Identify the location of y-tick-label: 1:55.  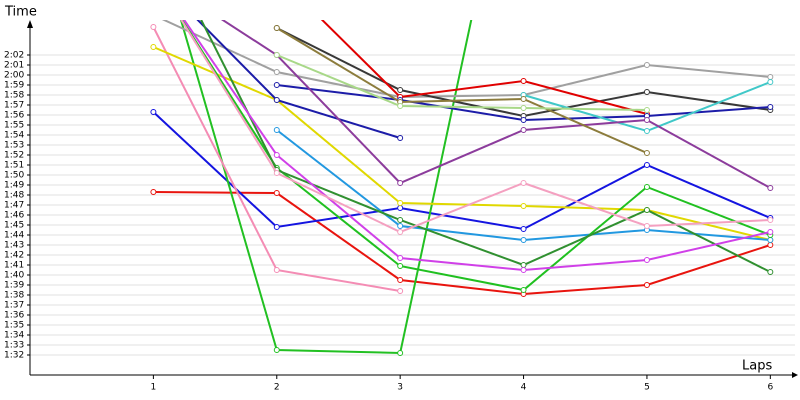
(14, 126).